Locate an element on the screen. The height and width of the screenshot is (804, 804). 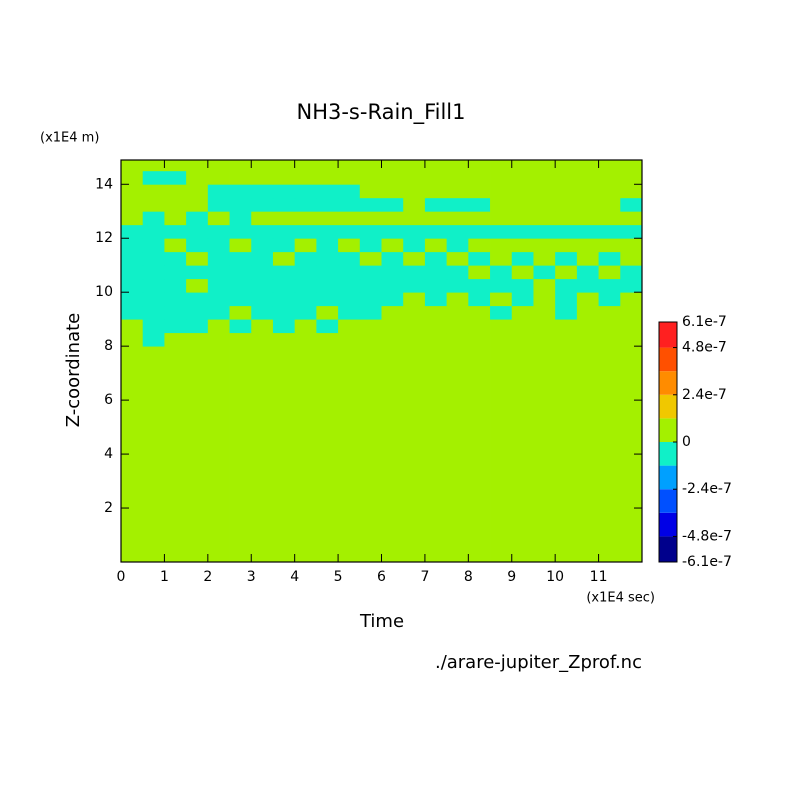
colorbar-tick-label: 6.1e-7 is located at coordinates (704, 322).